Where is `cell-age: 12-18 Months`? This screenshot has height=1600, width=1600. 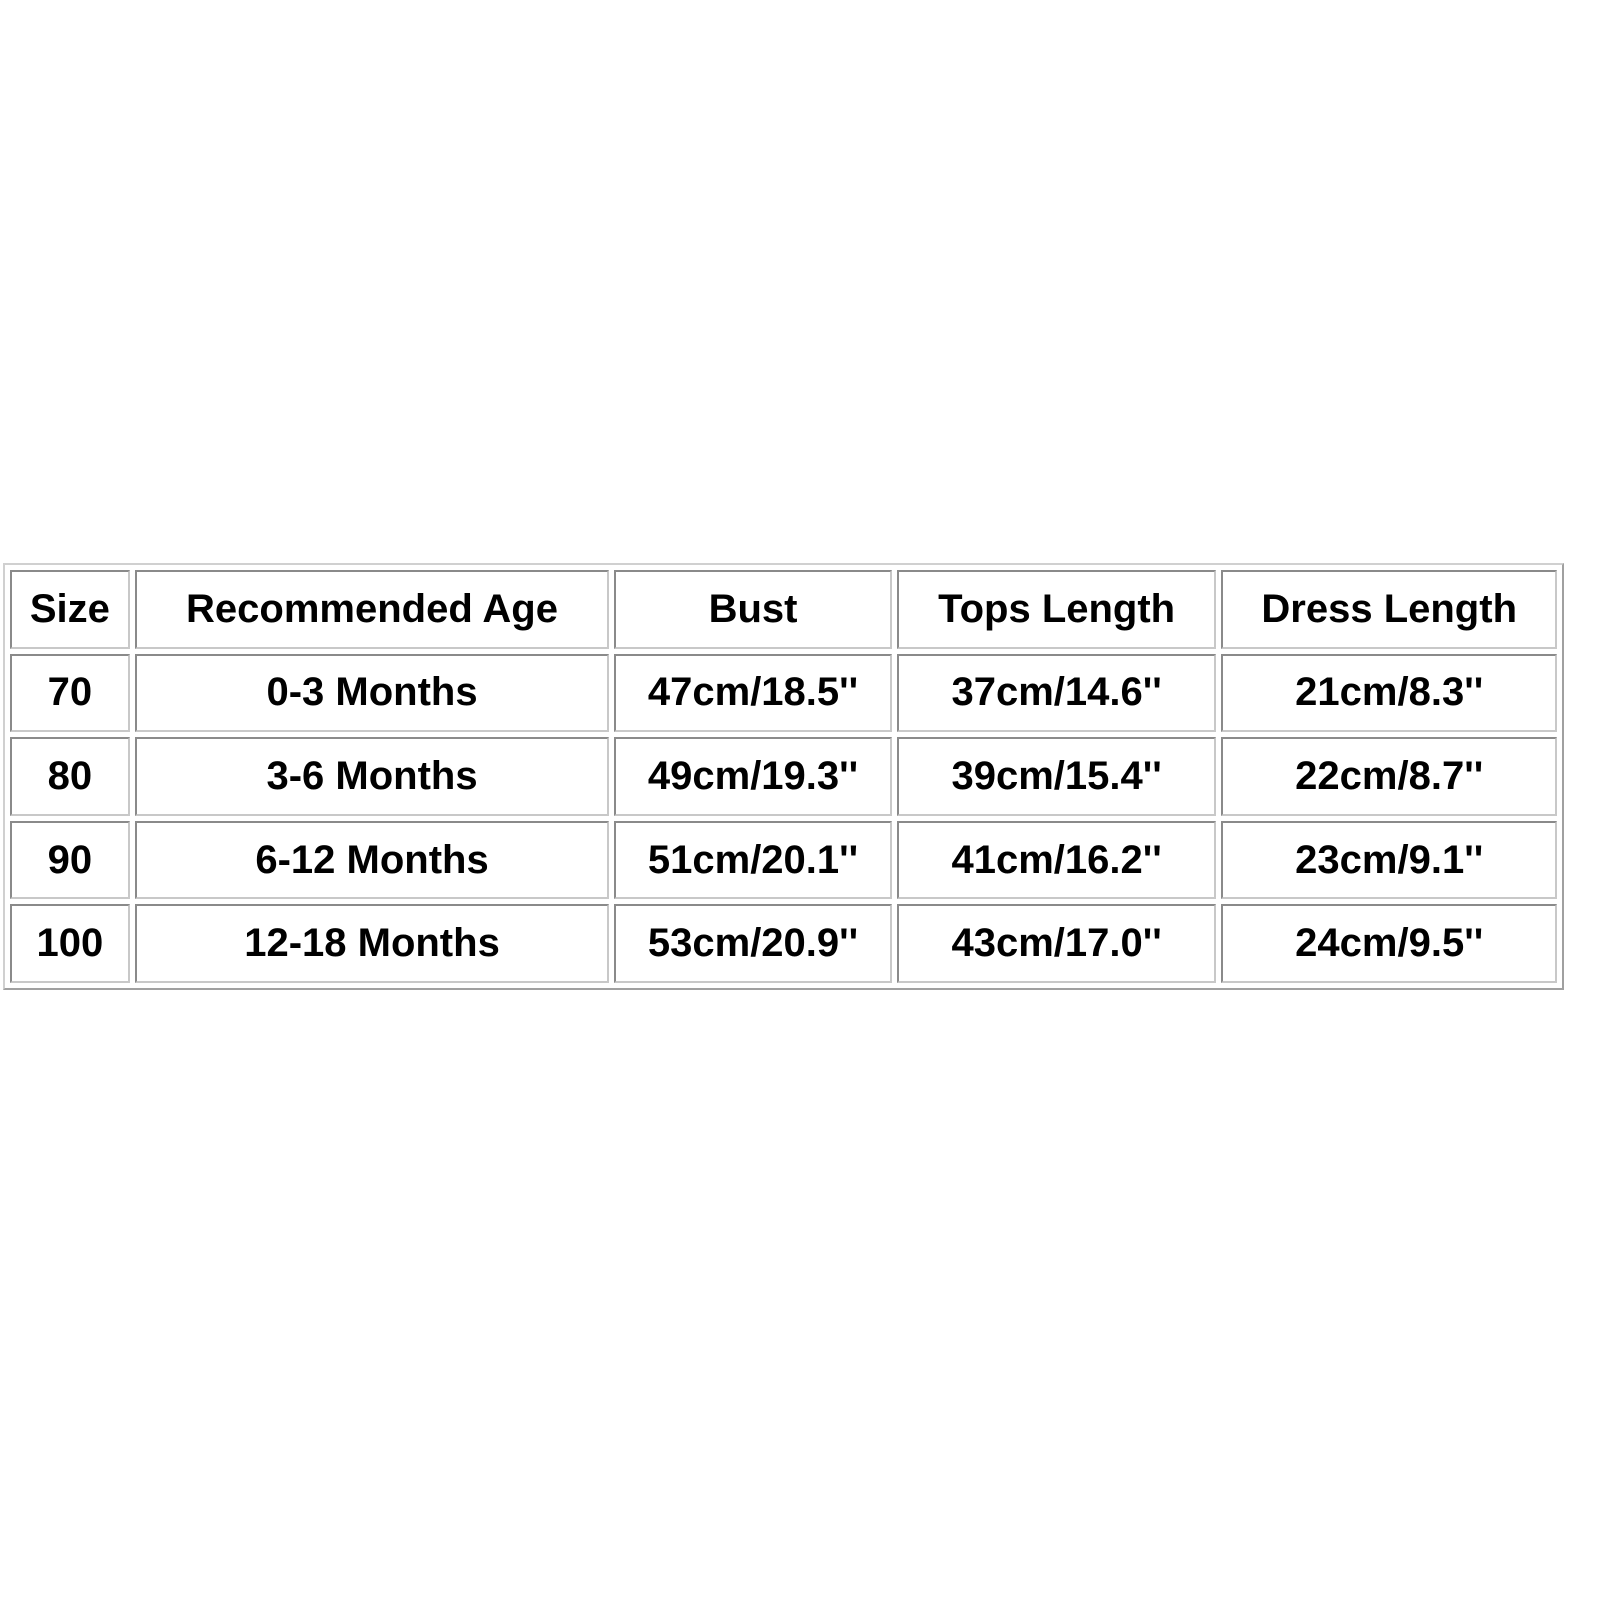
cell-age: 12-18 Months is located at coordinates (372, 943).